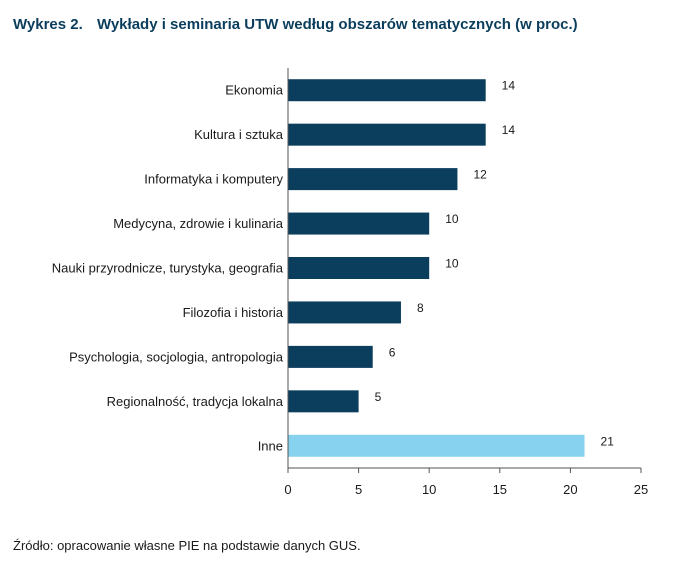 The height and width of the screenshot is (569, 694). I want to click on data-label: 6, so click(392, 352).